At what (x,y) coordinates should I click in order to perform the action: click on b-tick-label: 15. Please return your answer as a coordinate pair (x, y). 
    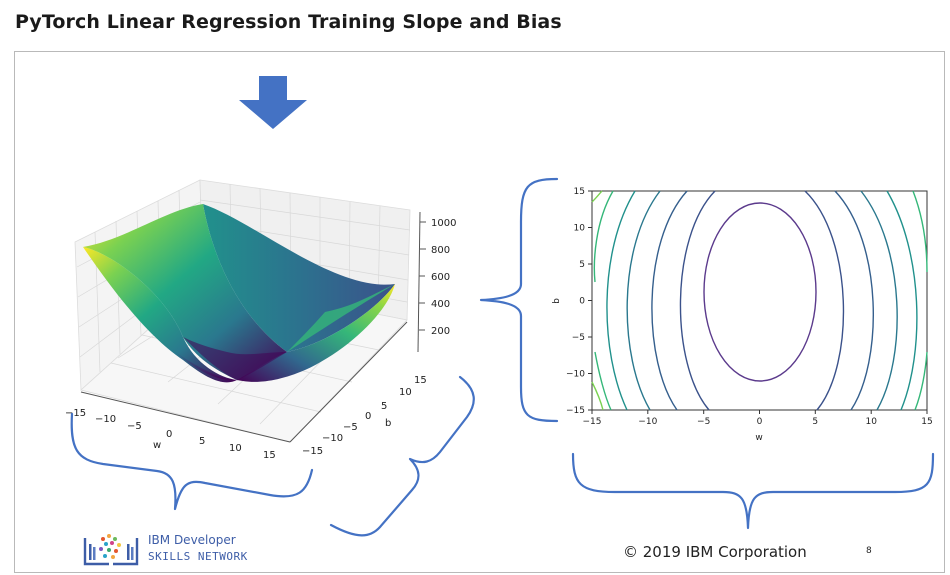
    Looking at the image, I should click on (420, 380).